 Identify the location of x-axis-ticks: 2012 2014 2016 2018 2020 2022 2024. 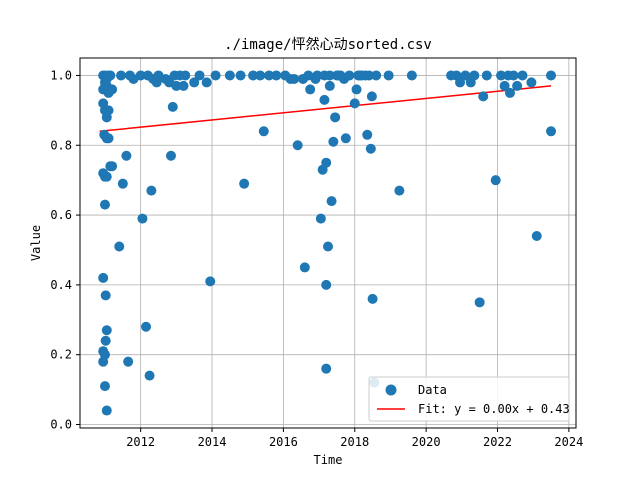
(354, 438).